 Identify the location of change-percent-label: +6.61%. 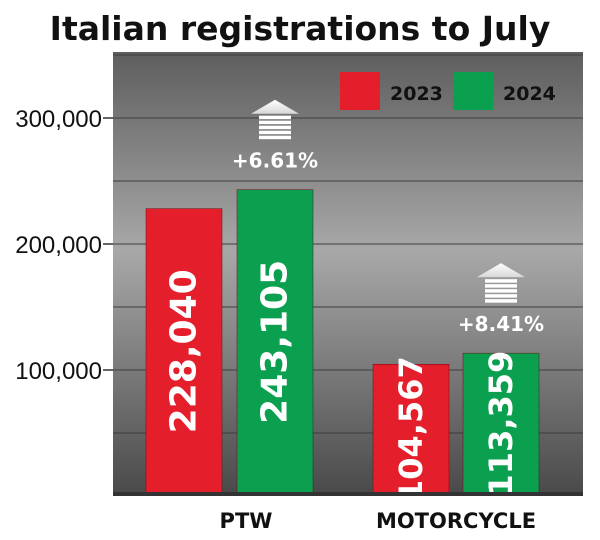
(275, 161).